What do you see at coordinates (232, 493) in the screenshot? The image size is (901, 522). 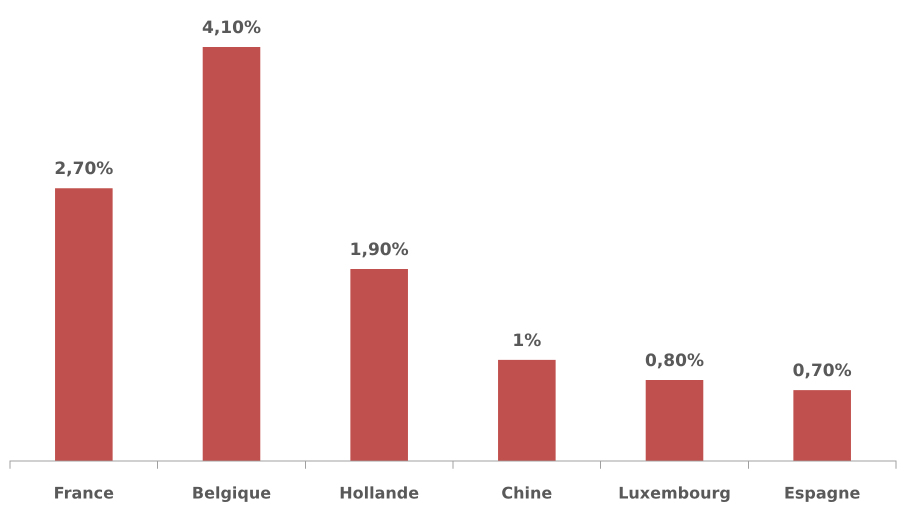 I see `x-tick-label: Belgique` at bounding box center [232, 493].